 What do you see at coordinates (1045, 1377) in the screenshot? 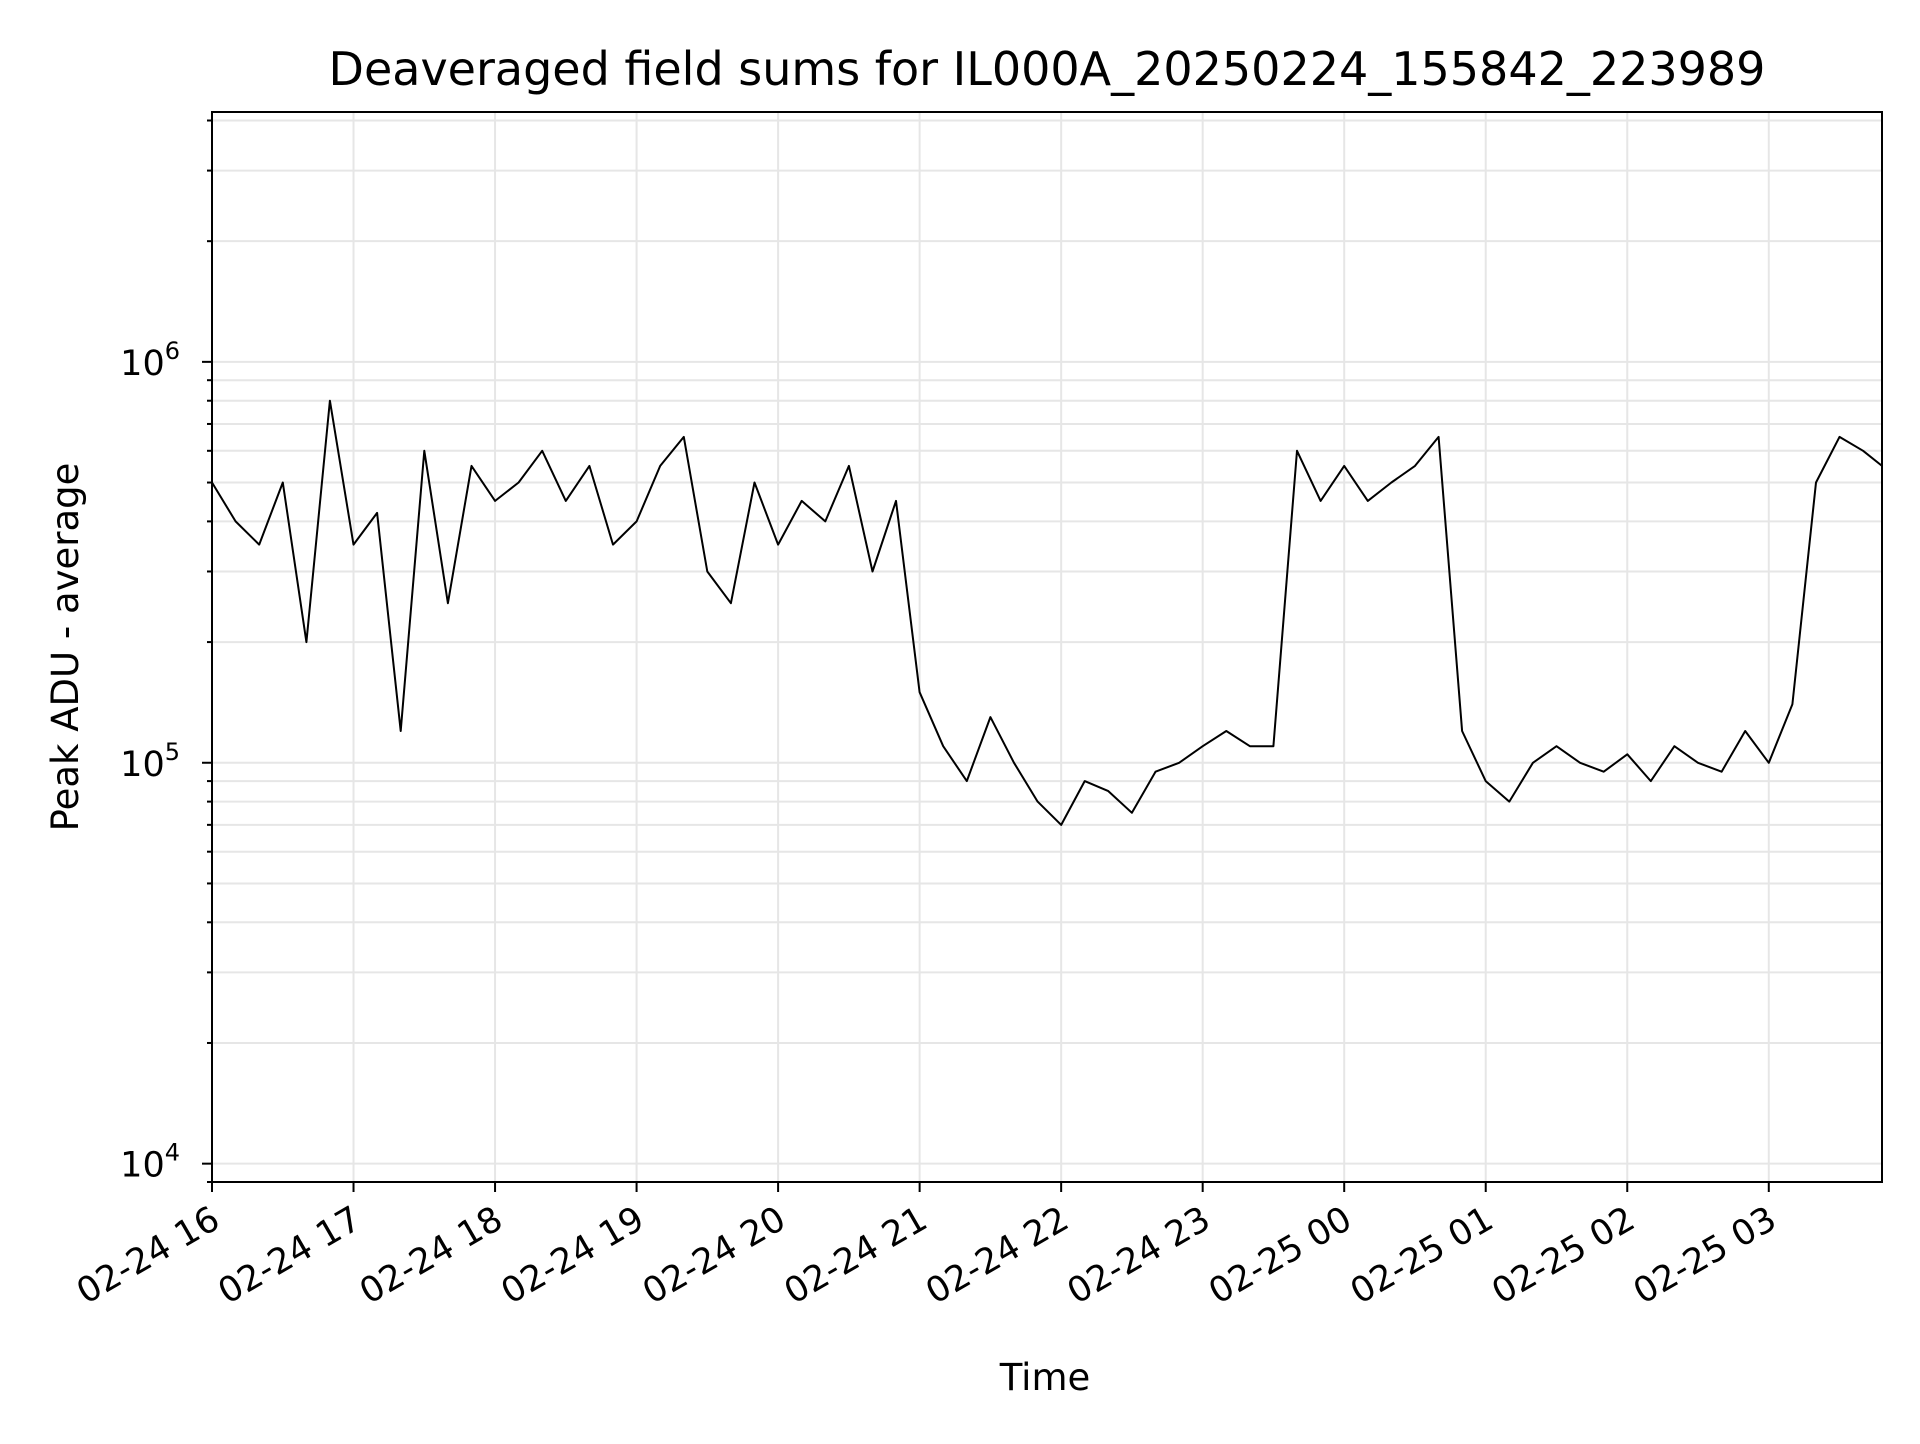
I see `x-axis-label: Time` at bounding box center [1045, 1377].